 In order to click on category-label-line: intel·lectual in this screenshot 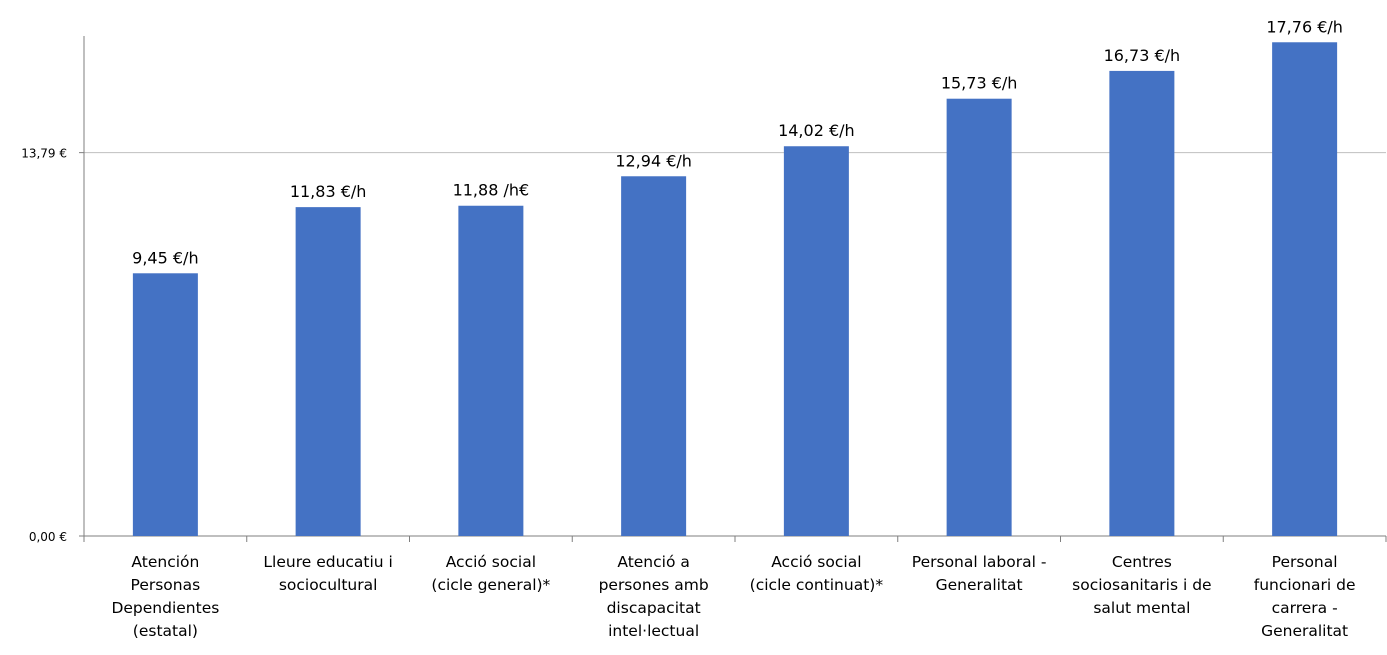, I will do `click(653, 631)`.